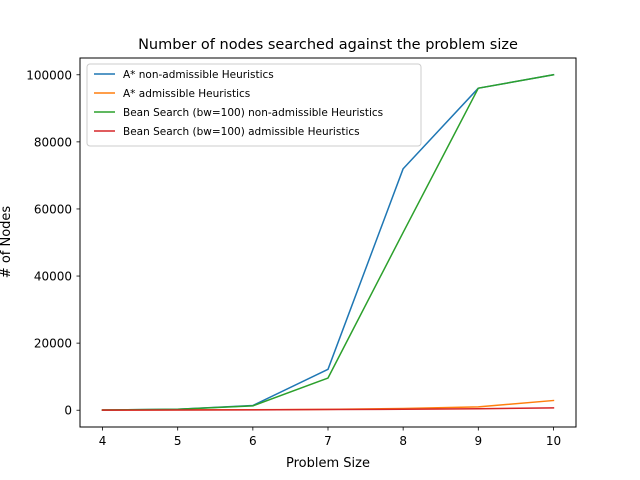 The width and height of the screenshot is (640, 480). Describe the element at coordinates (68, 411) in the screenshot. I see `y-tick-label: 0` at that location.